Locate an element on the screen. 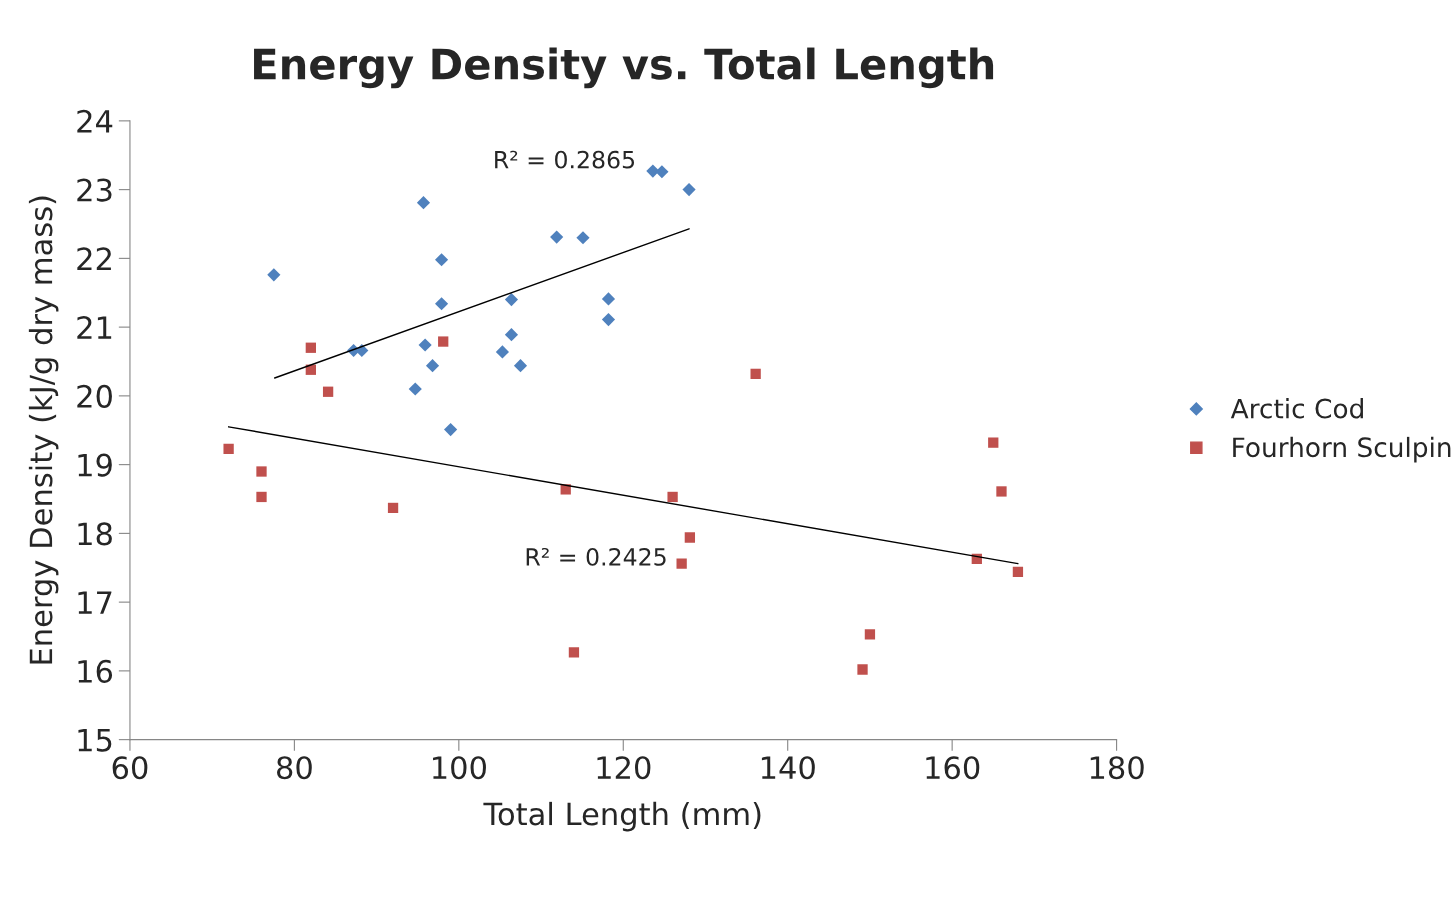  x-tick-label: 140 is located at coordinates (788, 768).